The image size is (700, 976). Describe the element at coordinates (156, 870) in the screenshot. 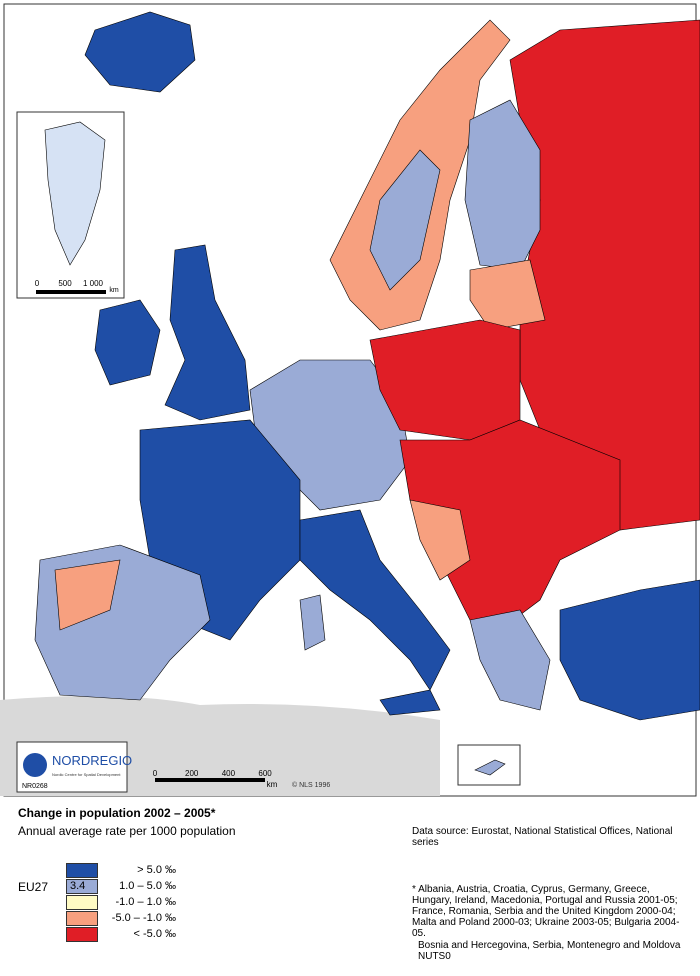

I see `legend-label: > 5.0 ‰` at that location.